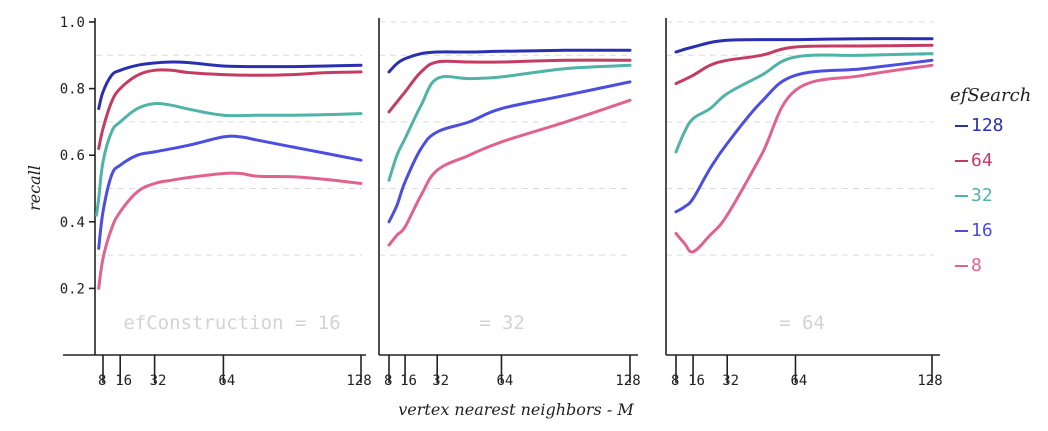 The height and width of the screenshot is (431, 1048). I want to click on x-axis-label: vertex nearest neighbors - M, so click(516, 409).